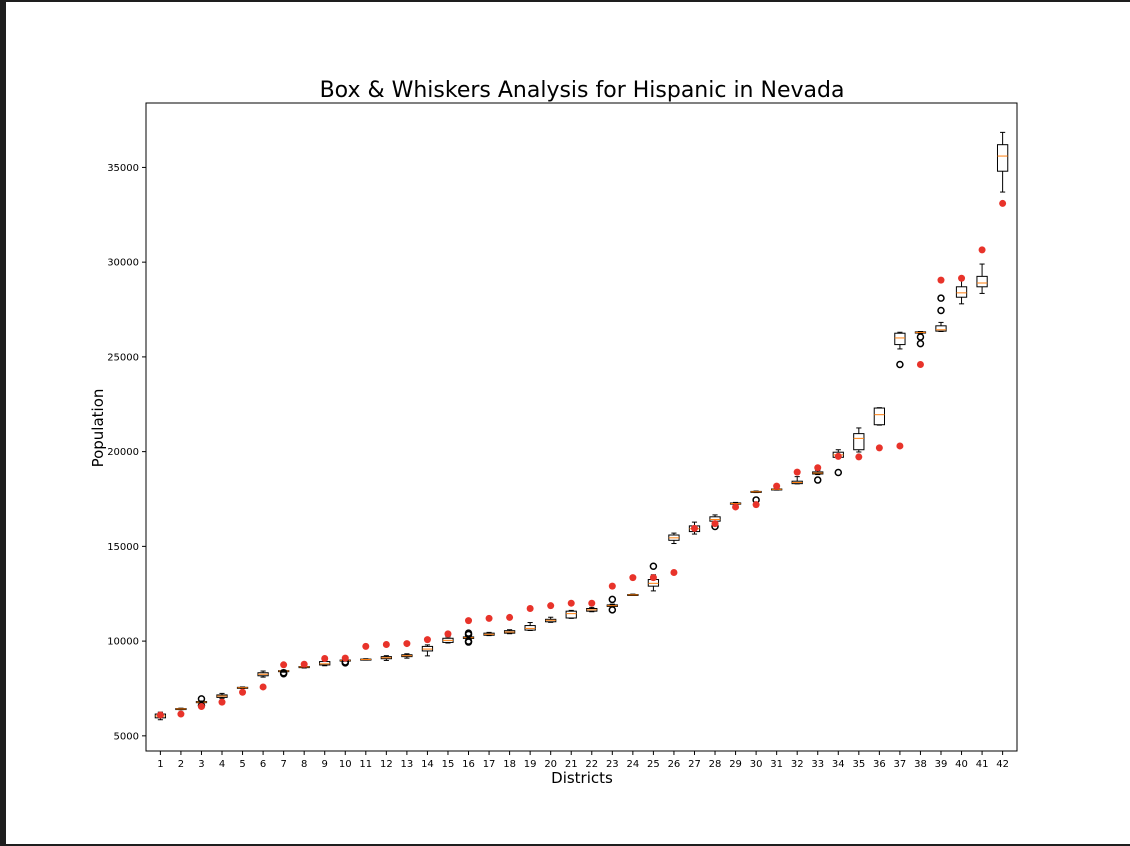 Image resolution: width=1130 pixels, height=846 pixels. What do you see at coordinates (961, 764) in the screenshot?
I see `x-tick-label: 40` at bounding box center [961, 764].